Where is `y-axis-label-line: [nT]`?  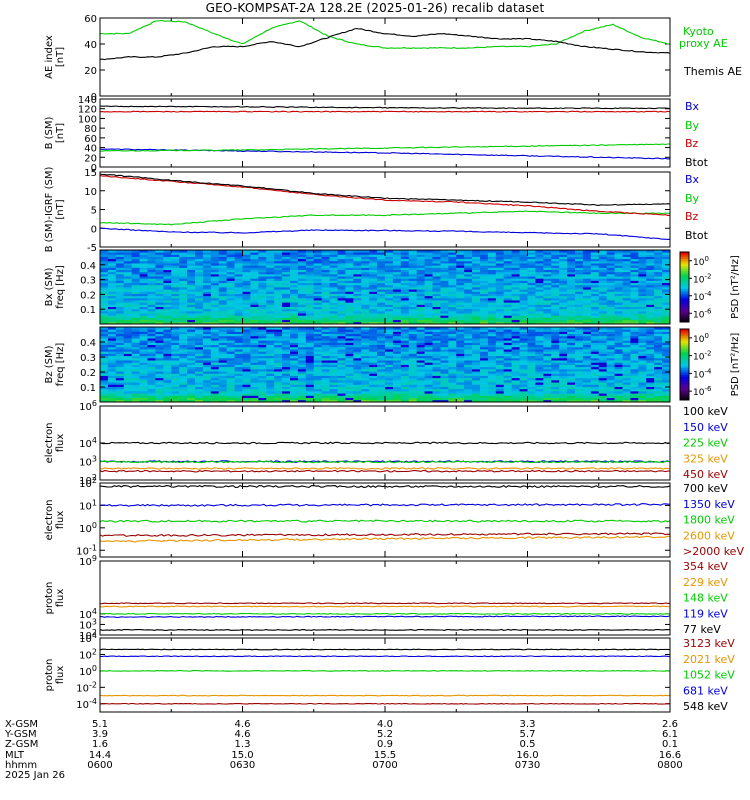 y-axis-label-line: [nT] is located at coordinates (60, 133).